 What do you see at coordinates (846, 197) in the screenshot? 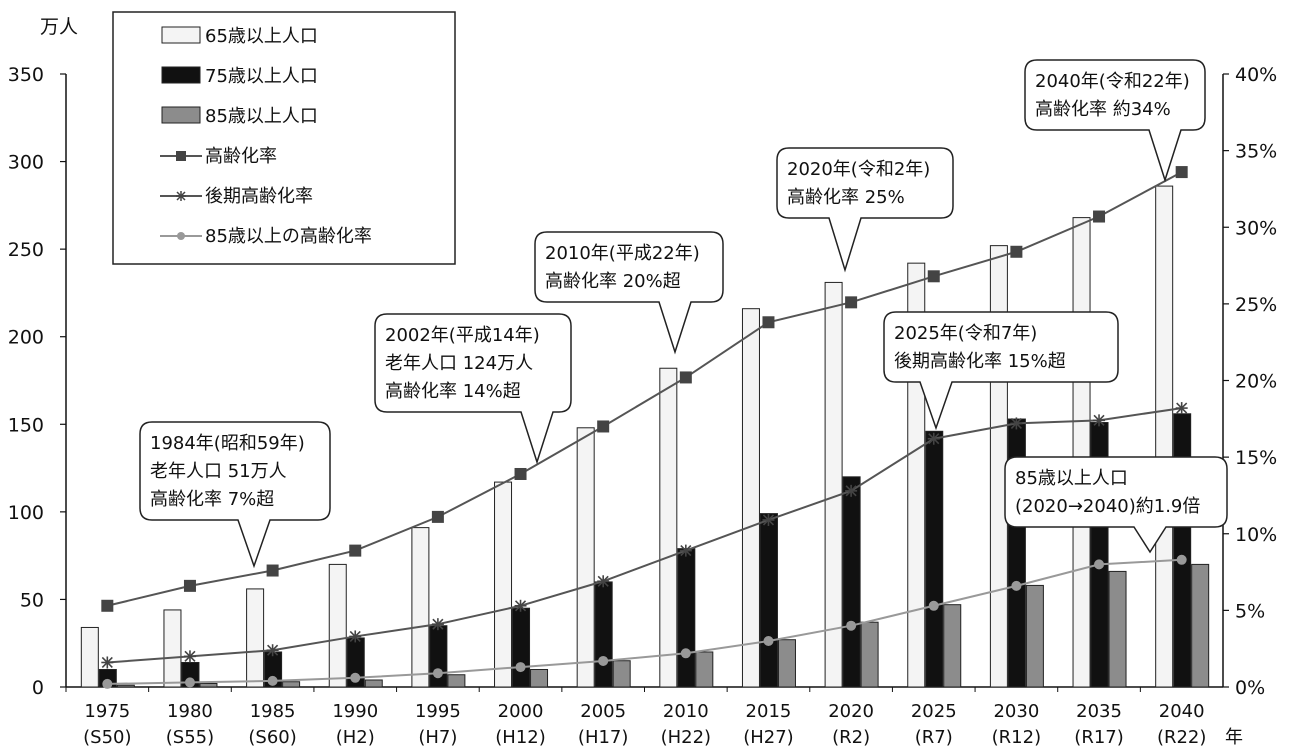
I see `callout-line: 高齢化率 25%` at bounding box center [846, 197].